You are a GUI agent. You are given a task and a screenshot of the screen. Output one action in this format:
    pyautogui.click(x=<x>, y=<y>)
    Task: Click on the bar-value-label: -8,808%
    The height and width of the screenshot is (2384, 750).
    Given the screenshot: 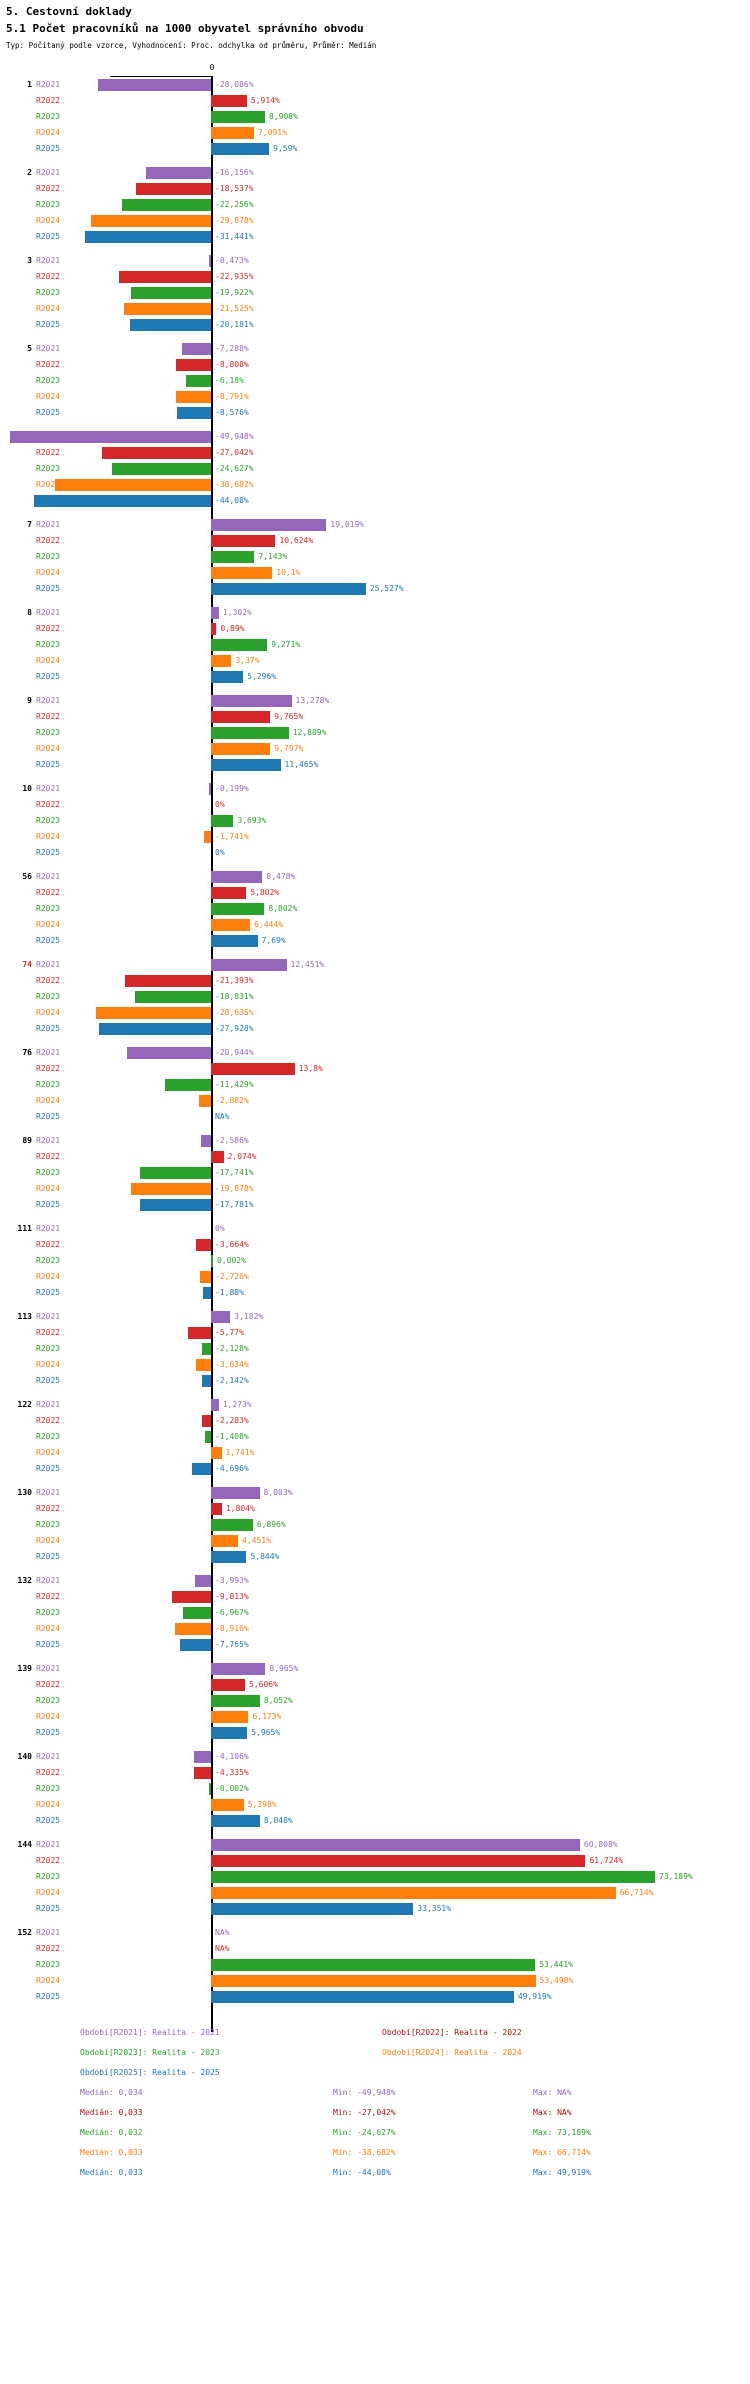 What is the action you would take?
    pyautogui.click(x=232, y=364)
    